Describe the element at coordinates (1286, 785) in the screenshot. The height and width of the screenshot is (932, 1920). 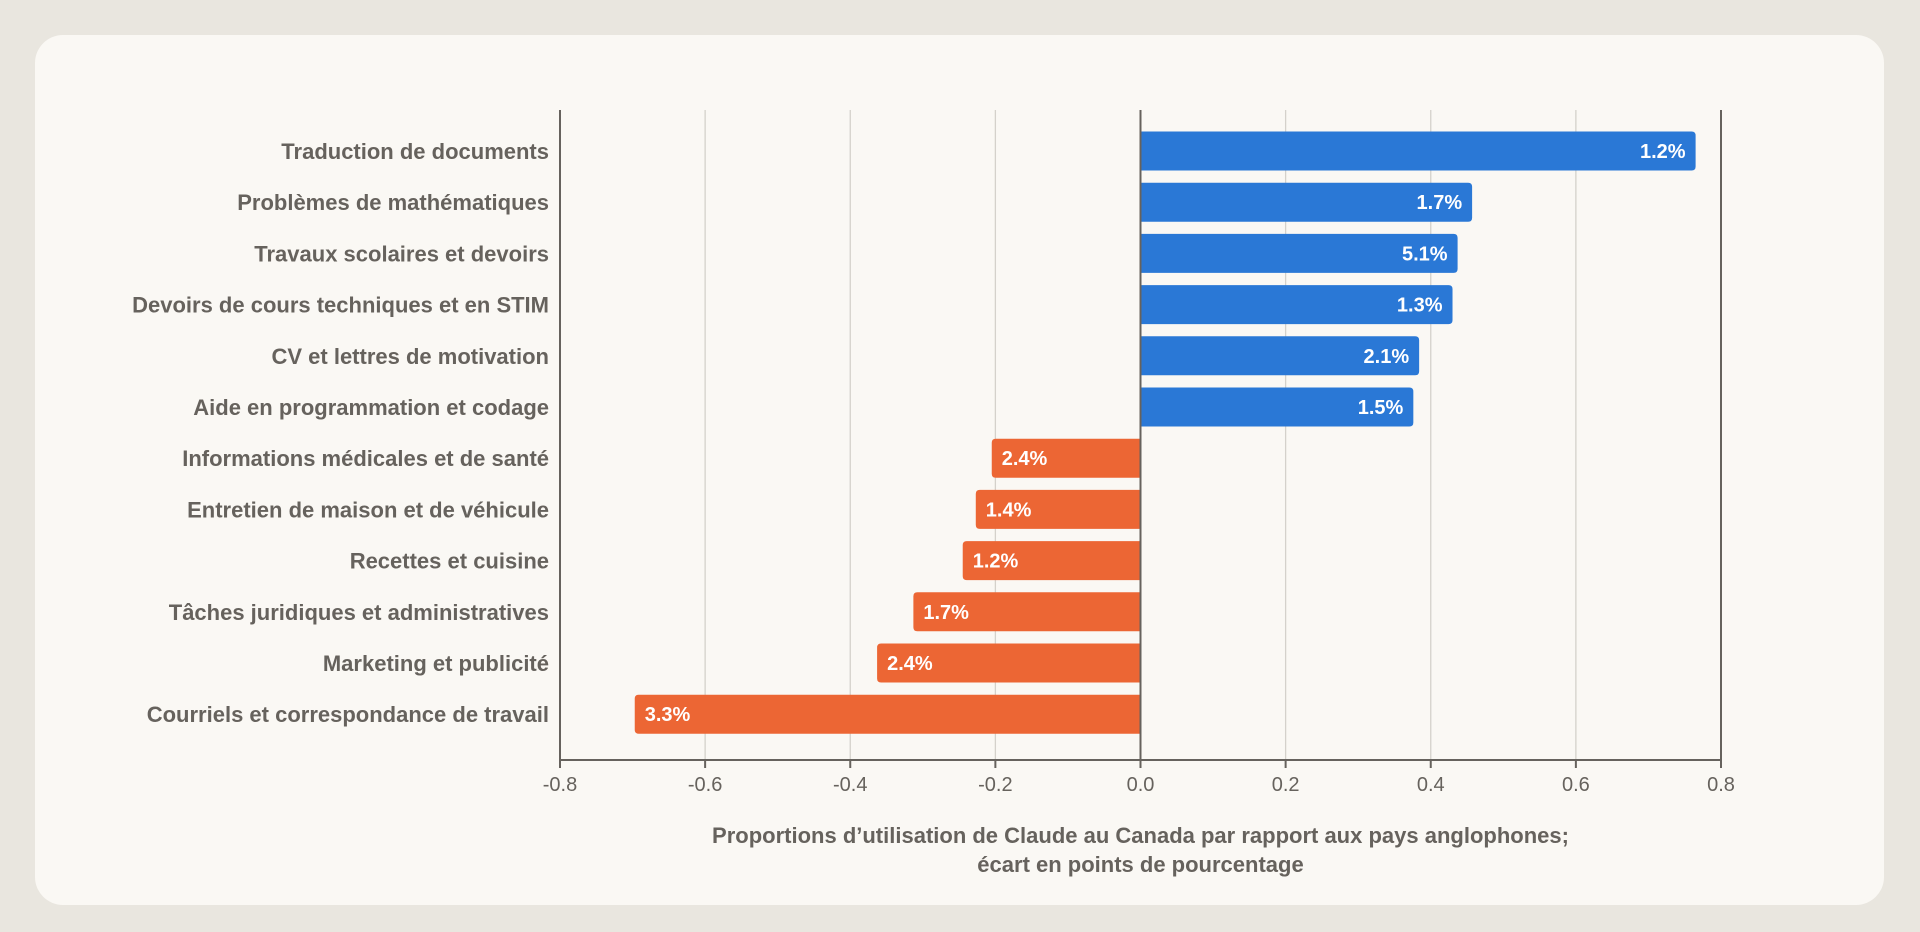
I see `x-tick-label: 0.2` at that location.